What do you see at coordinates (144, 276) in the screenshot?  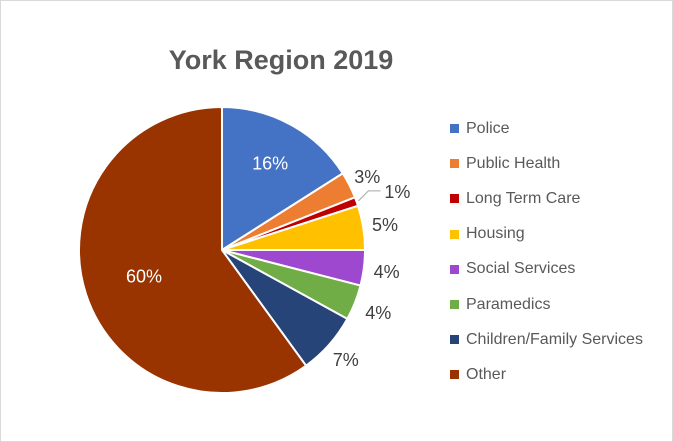 I see `data-label: 60%` at bounding box center [144, 276].